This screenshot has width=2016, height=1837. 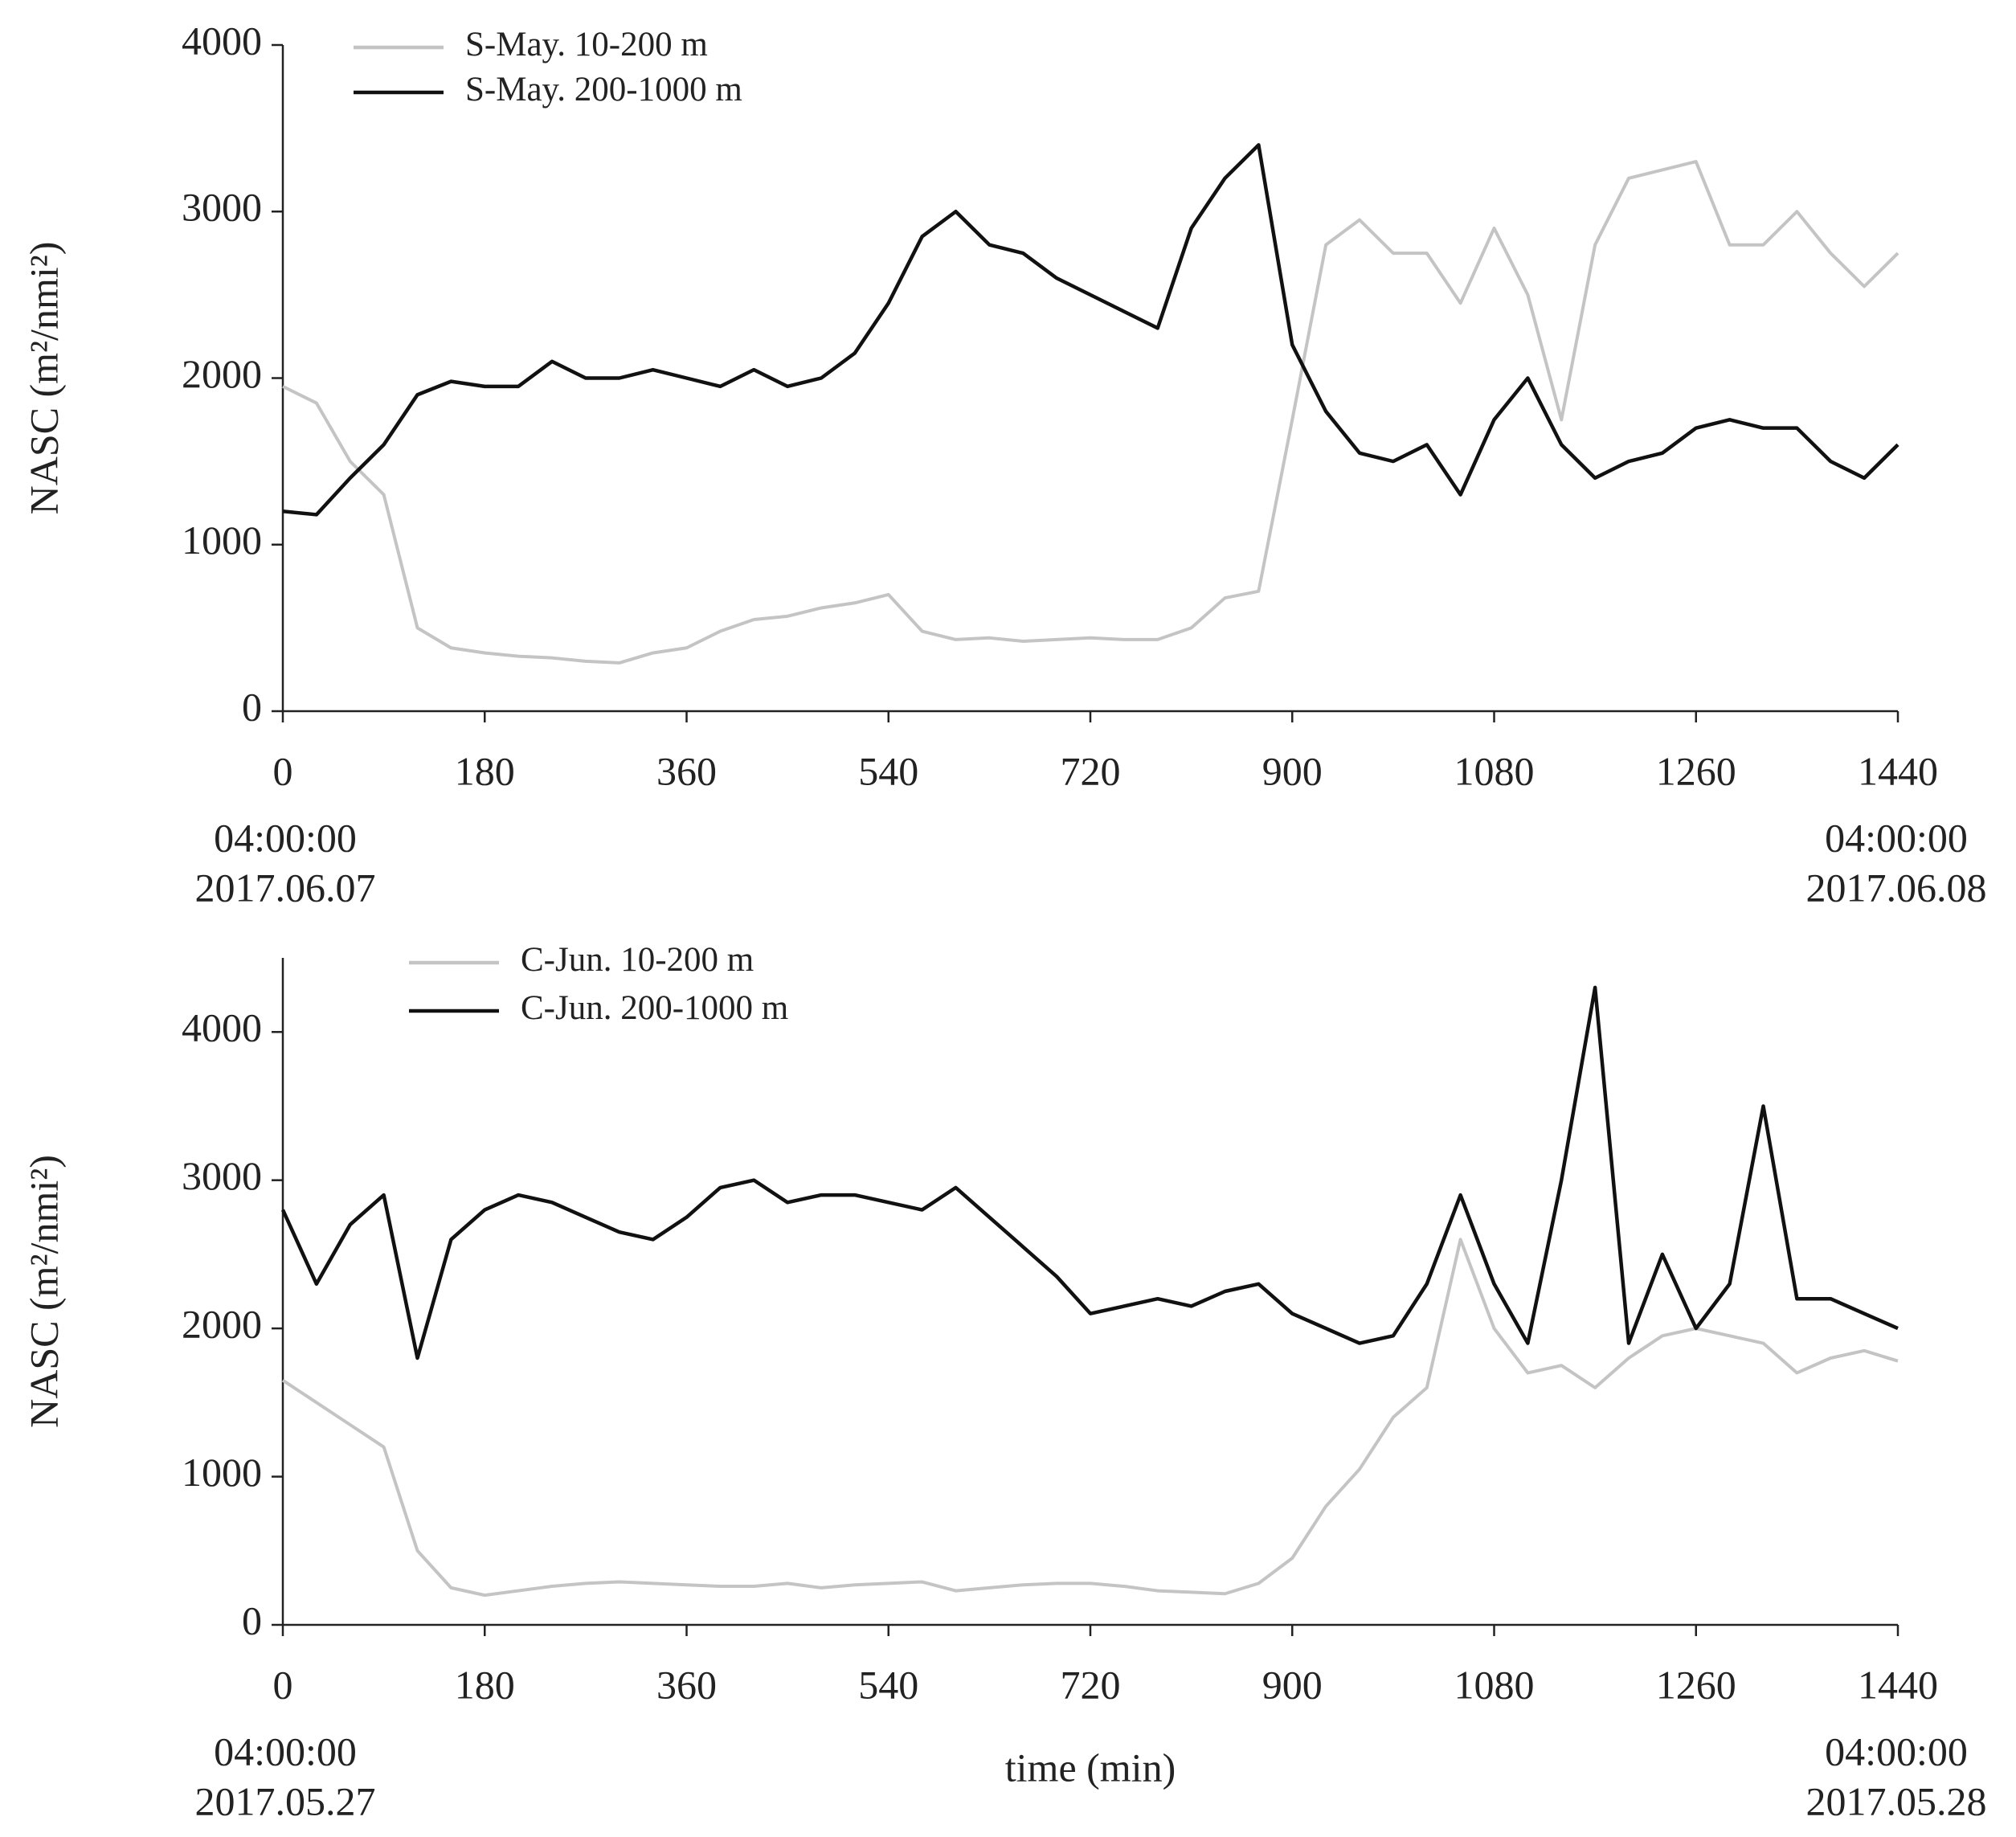 I want to click on annotation: 2017.05.28, so click(x=1896, y=1800).